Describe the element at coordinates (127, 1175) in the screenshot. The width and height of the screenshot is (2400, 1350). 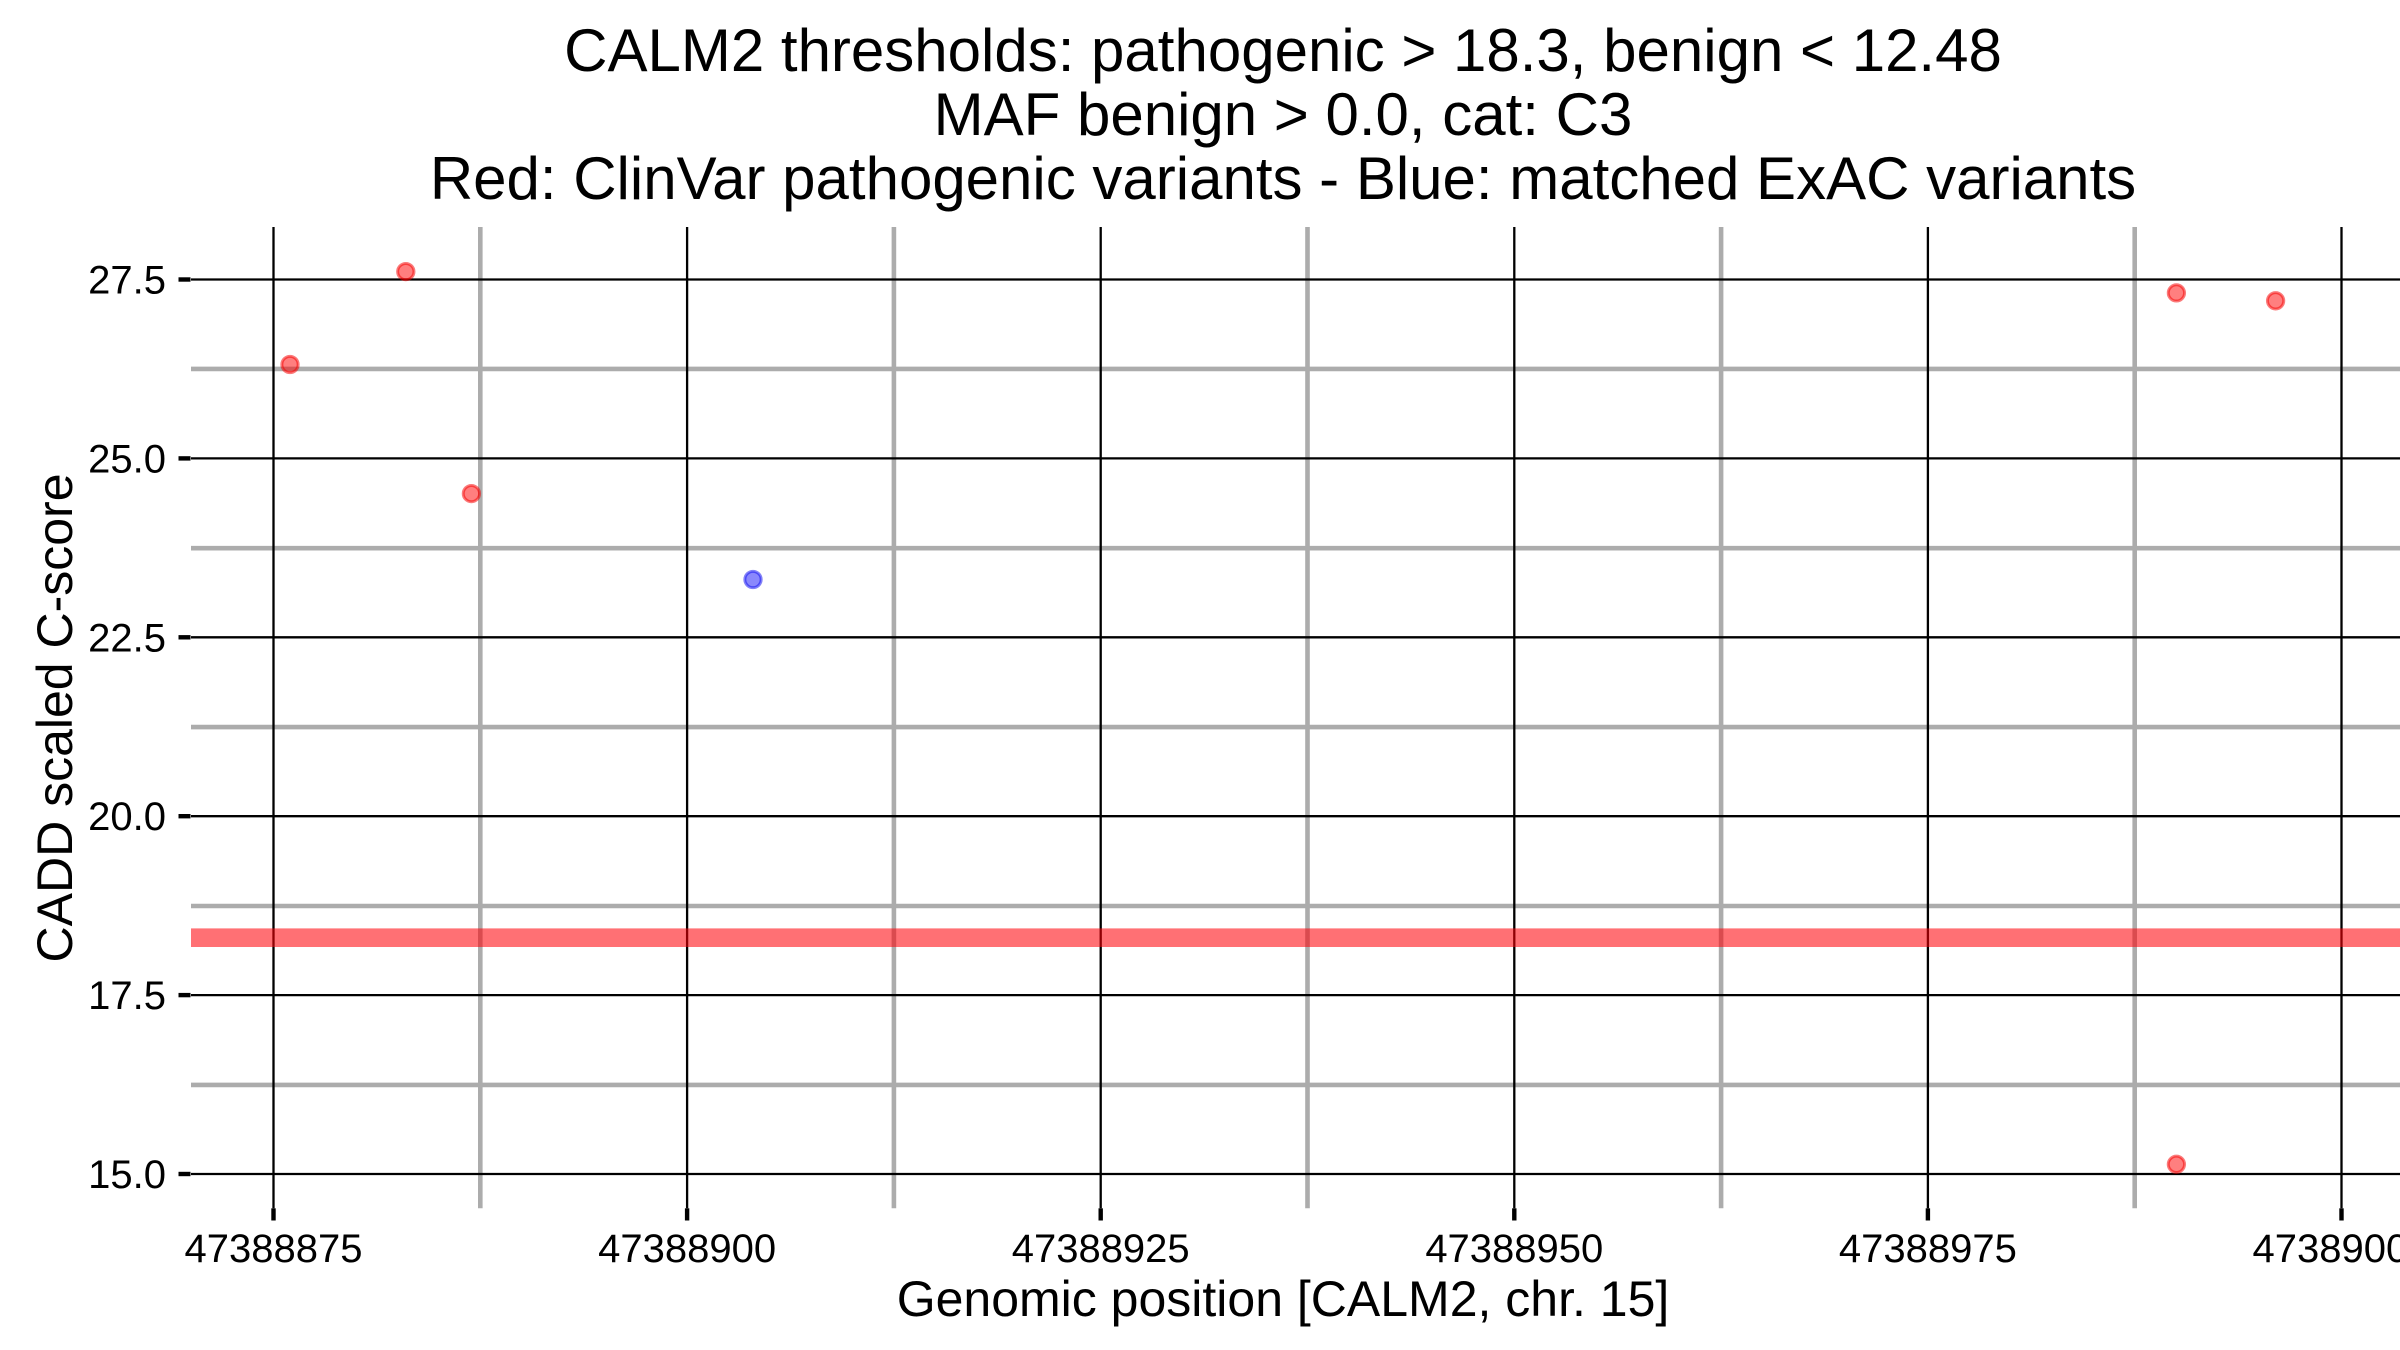
I see `svg-text: 15.0` at that location.